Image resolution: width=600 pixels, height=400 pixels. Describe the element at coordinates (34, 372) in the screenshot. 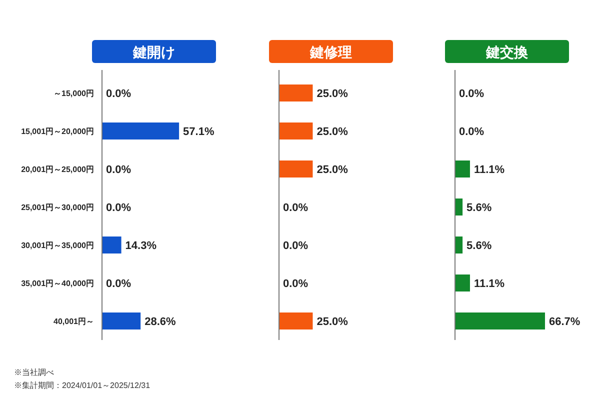

I see `text: ※当社調べ` at that location.